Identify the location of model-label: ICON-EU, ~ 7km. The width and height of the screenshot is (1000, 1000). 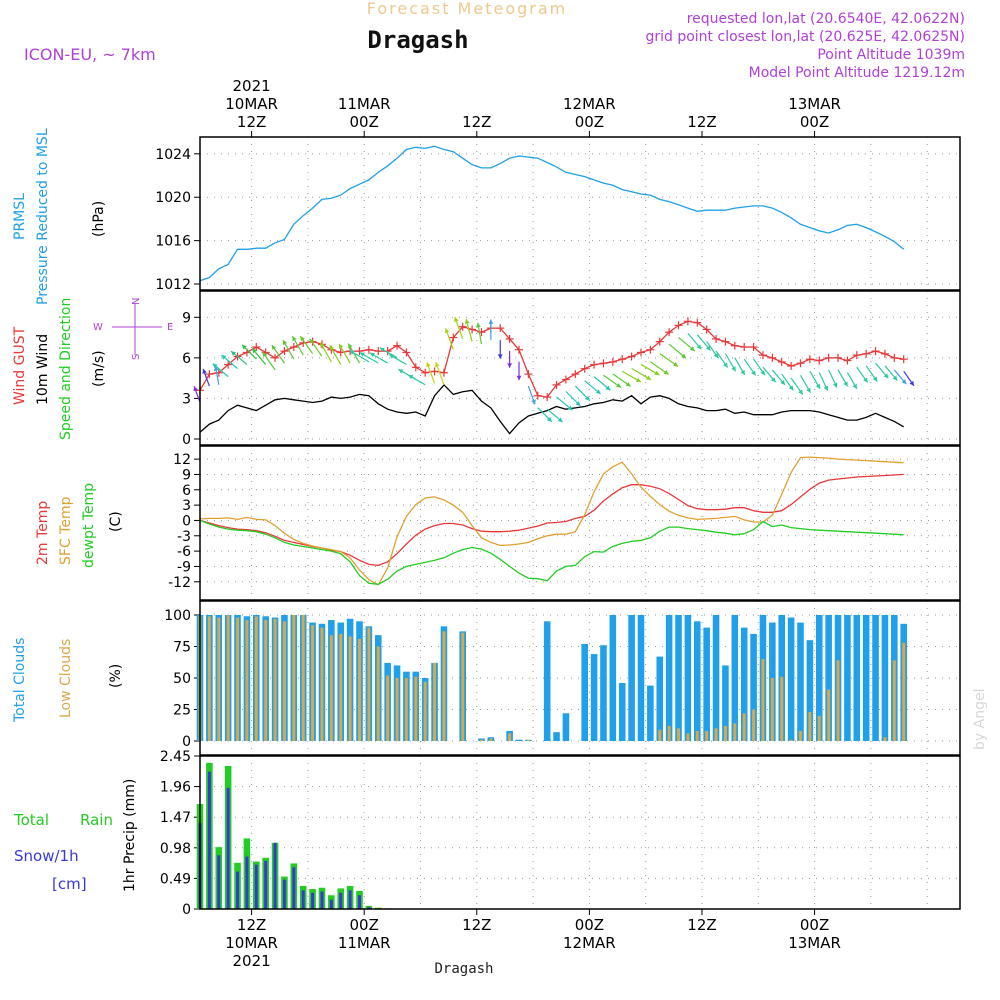
(90, 54).